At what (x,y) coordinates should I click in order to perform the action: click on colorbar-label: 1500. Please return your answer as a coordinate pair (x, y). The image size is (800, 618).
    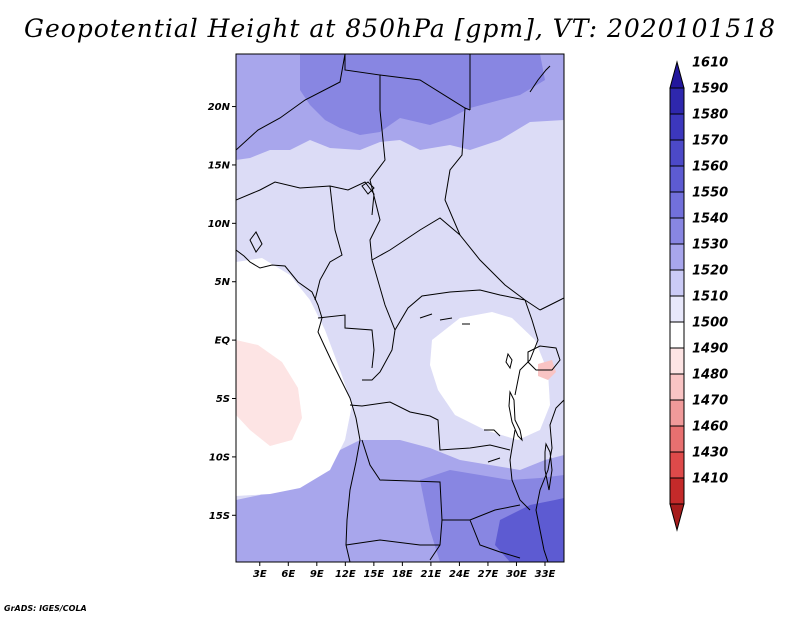
    Looking at the image, I should click on (710, 323).